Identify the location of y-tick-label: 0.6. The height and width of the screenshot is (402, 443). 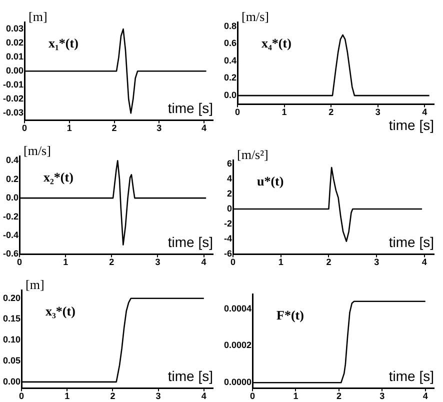
(230, 43).